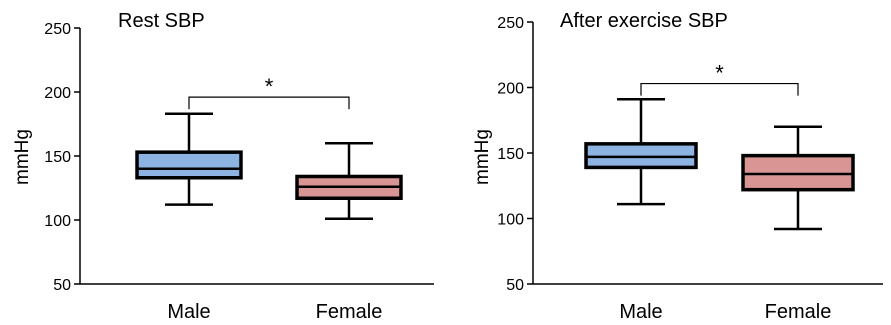 Image resolution: width=891 pixels, height=325 pixels. What do you see at coordinates (644, 21) in the screenshot?
I see `chart-title: After exercise SBP` at bounding box center [644, 21].